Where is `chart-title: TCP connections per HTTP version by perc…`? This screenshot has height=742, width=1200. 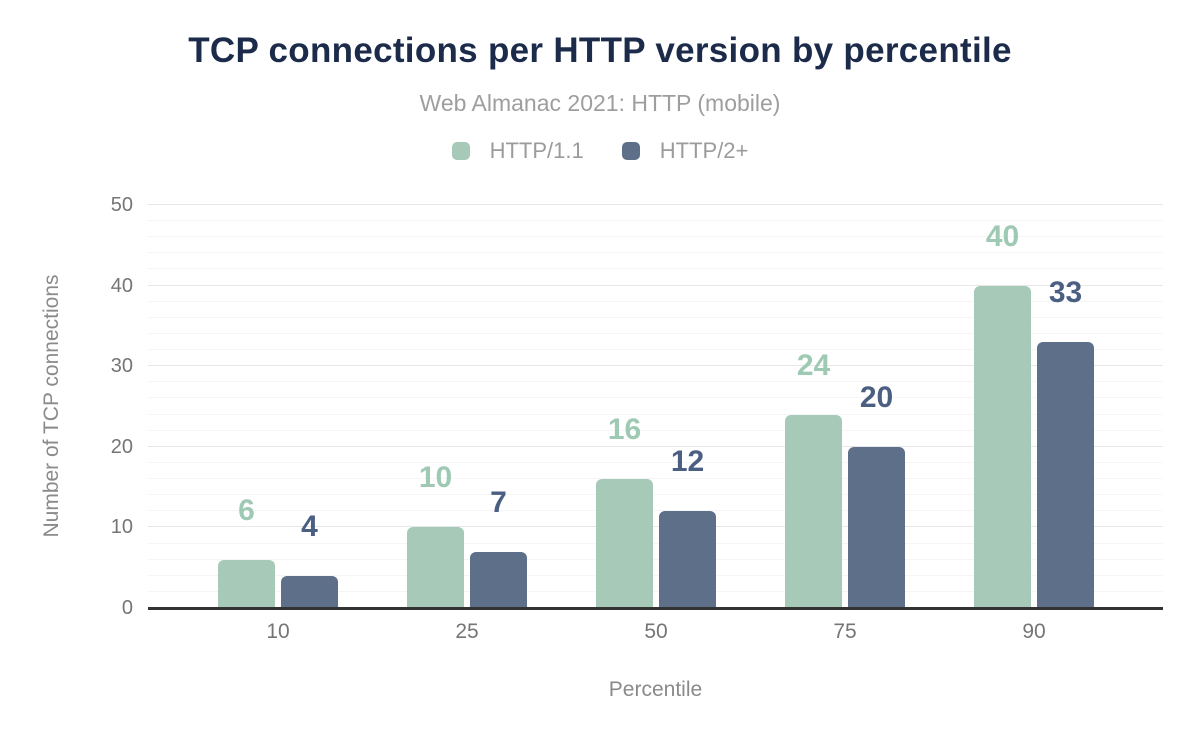 chart-title: TCP connections per HTTP version by perc… is located at coordinates (600, 50).